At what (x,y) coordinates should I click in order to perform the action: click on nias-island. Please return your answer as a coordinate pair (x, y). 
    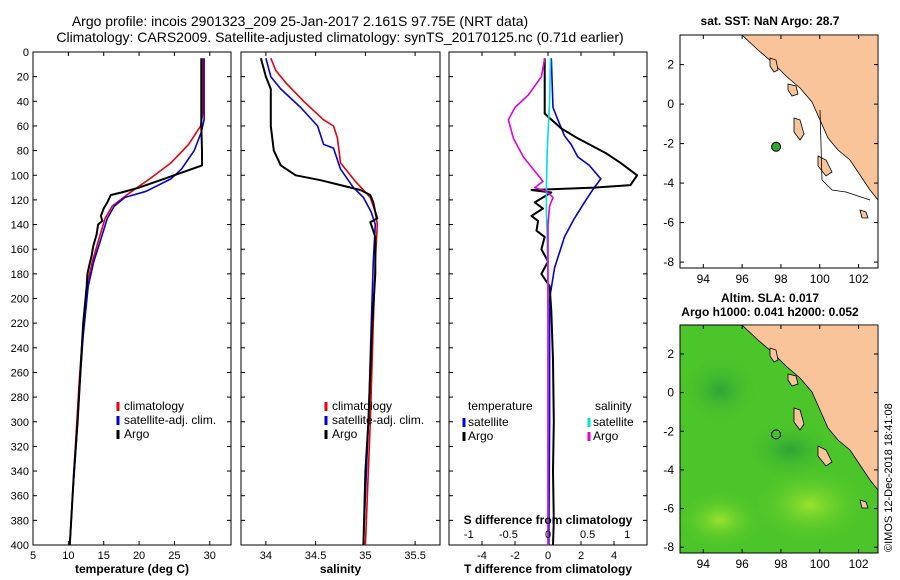
    Looking at the image, I should click on (774, 355).